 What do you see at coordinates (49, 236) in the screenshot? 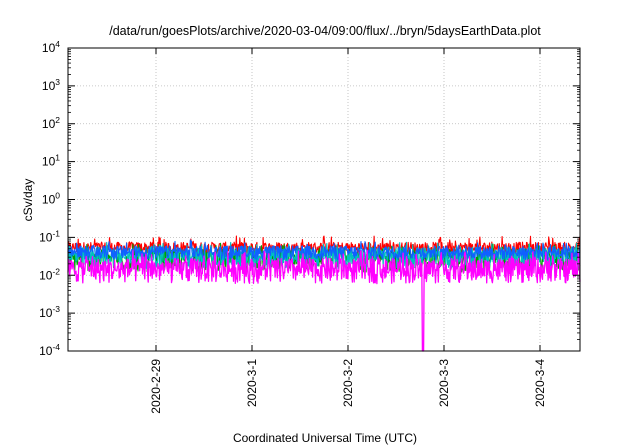
I see `y-tick-label: 10⁻¹` at bounding box center [49, 236].